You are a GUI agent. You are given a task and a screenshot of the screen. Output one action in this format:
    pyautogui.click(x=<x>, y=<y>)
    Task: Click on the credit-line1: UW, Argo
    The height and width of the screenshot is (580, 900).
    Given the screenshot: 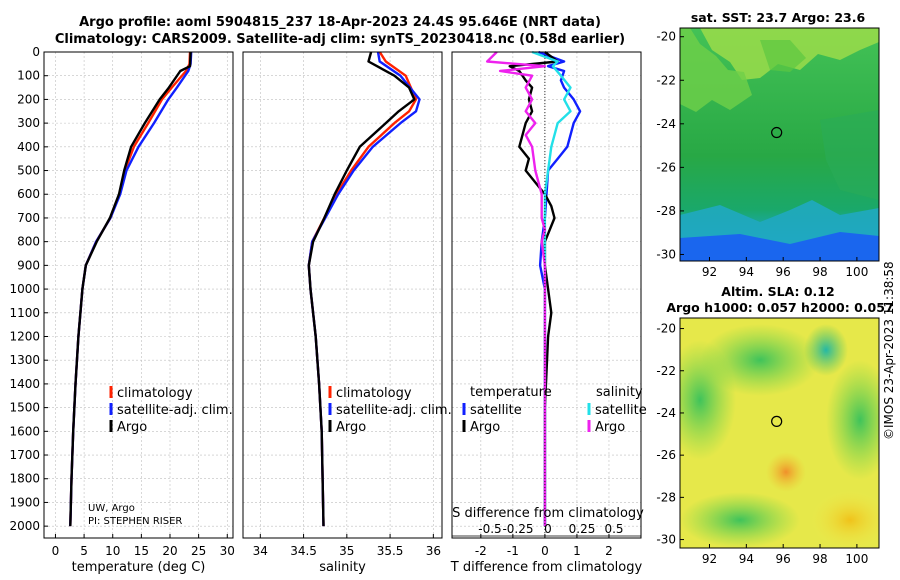 What is the action you would take?
    pyautogui.click(x=111, y=508)
    